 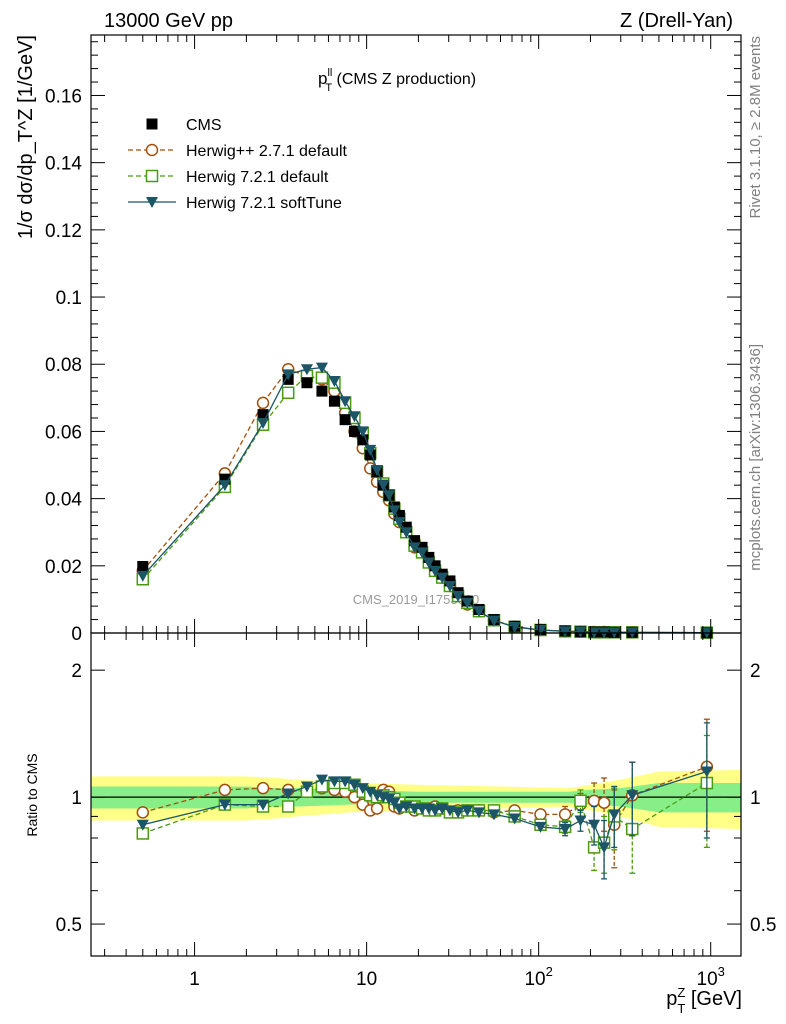 I want to click on main-y-tick-label: 0.16, so click(x=63, y=96).